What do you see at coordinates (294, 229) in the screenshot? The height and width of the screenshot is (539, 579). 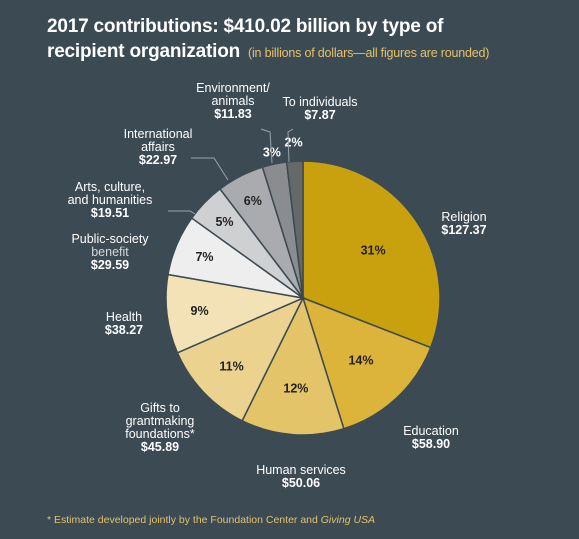 I see `pie-slice-to-individuals` at bounding box center [294, 229].